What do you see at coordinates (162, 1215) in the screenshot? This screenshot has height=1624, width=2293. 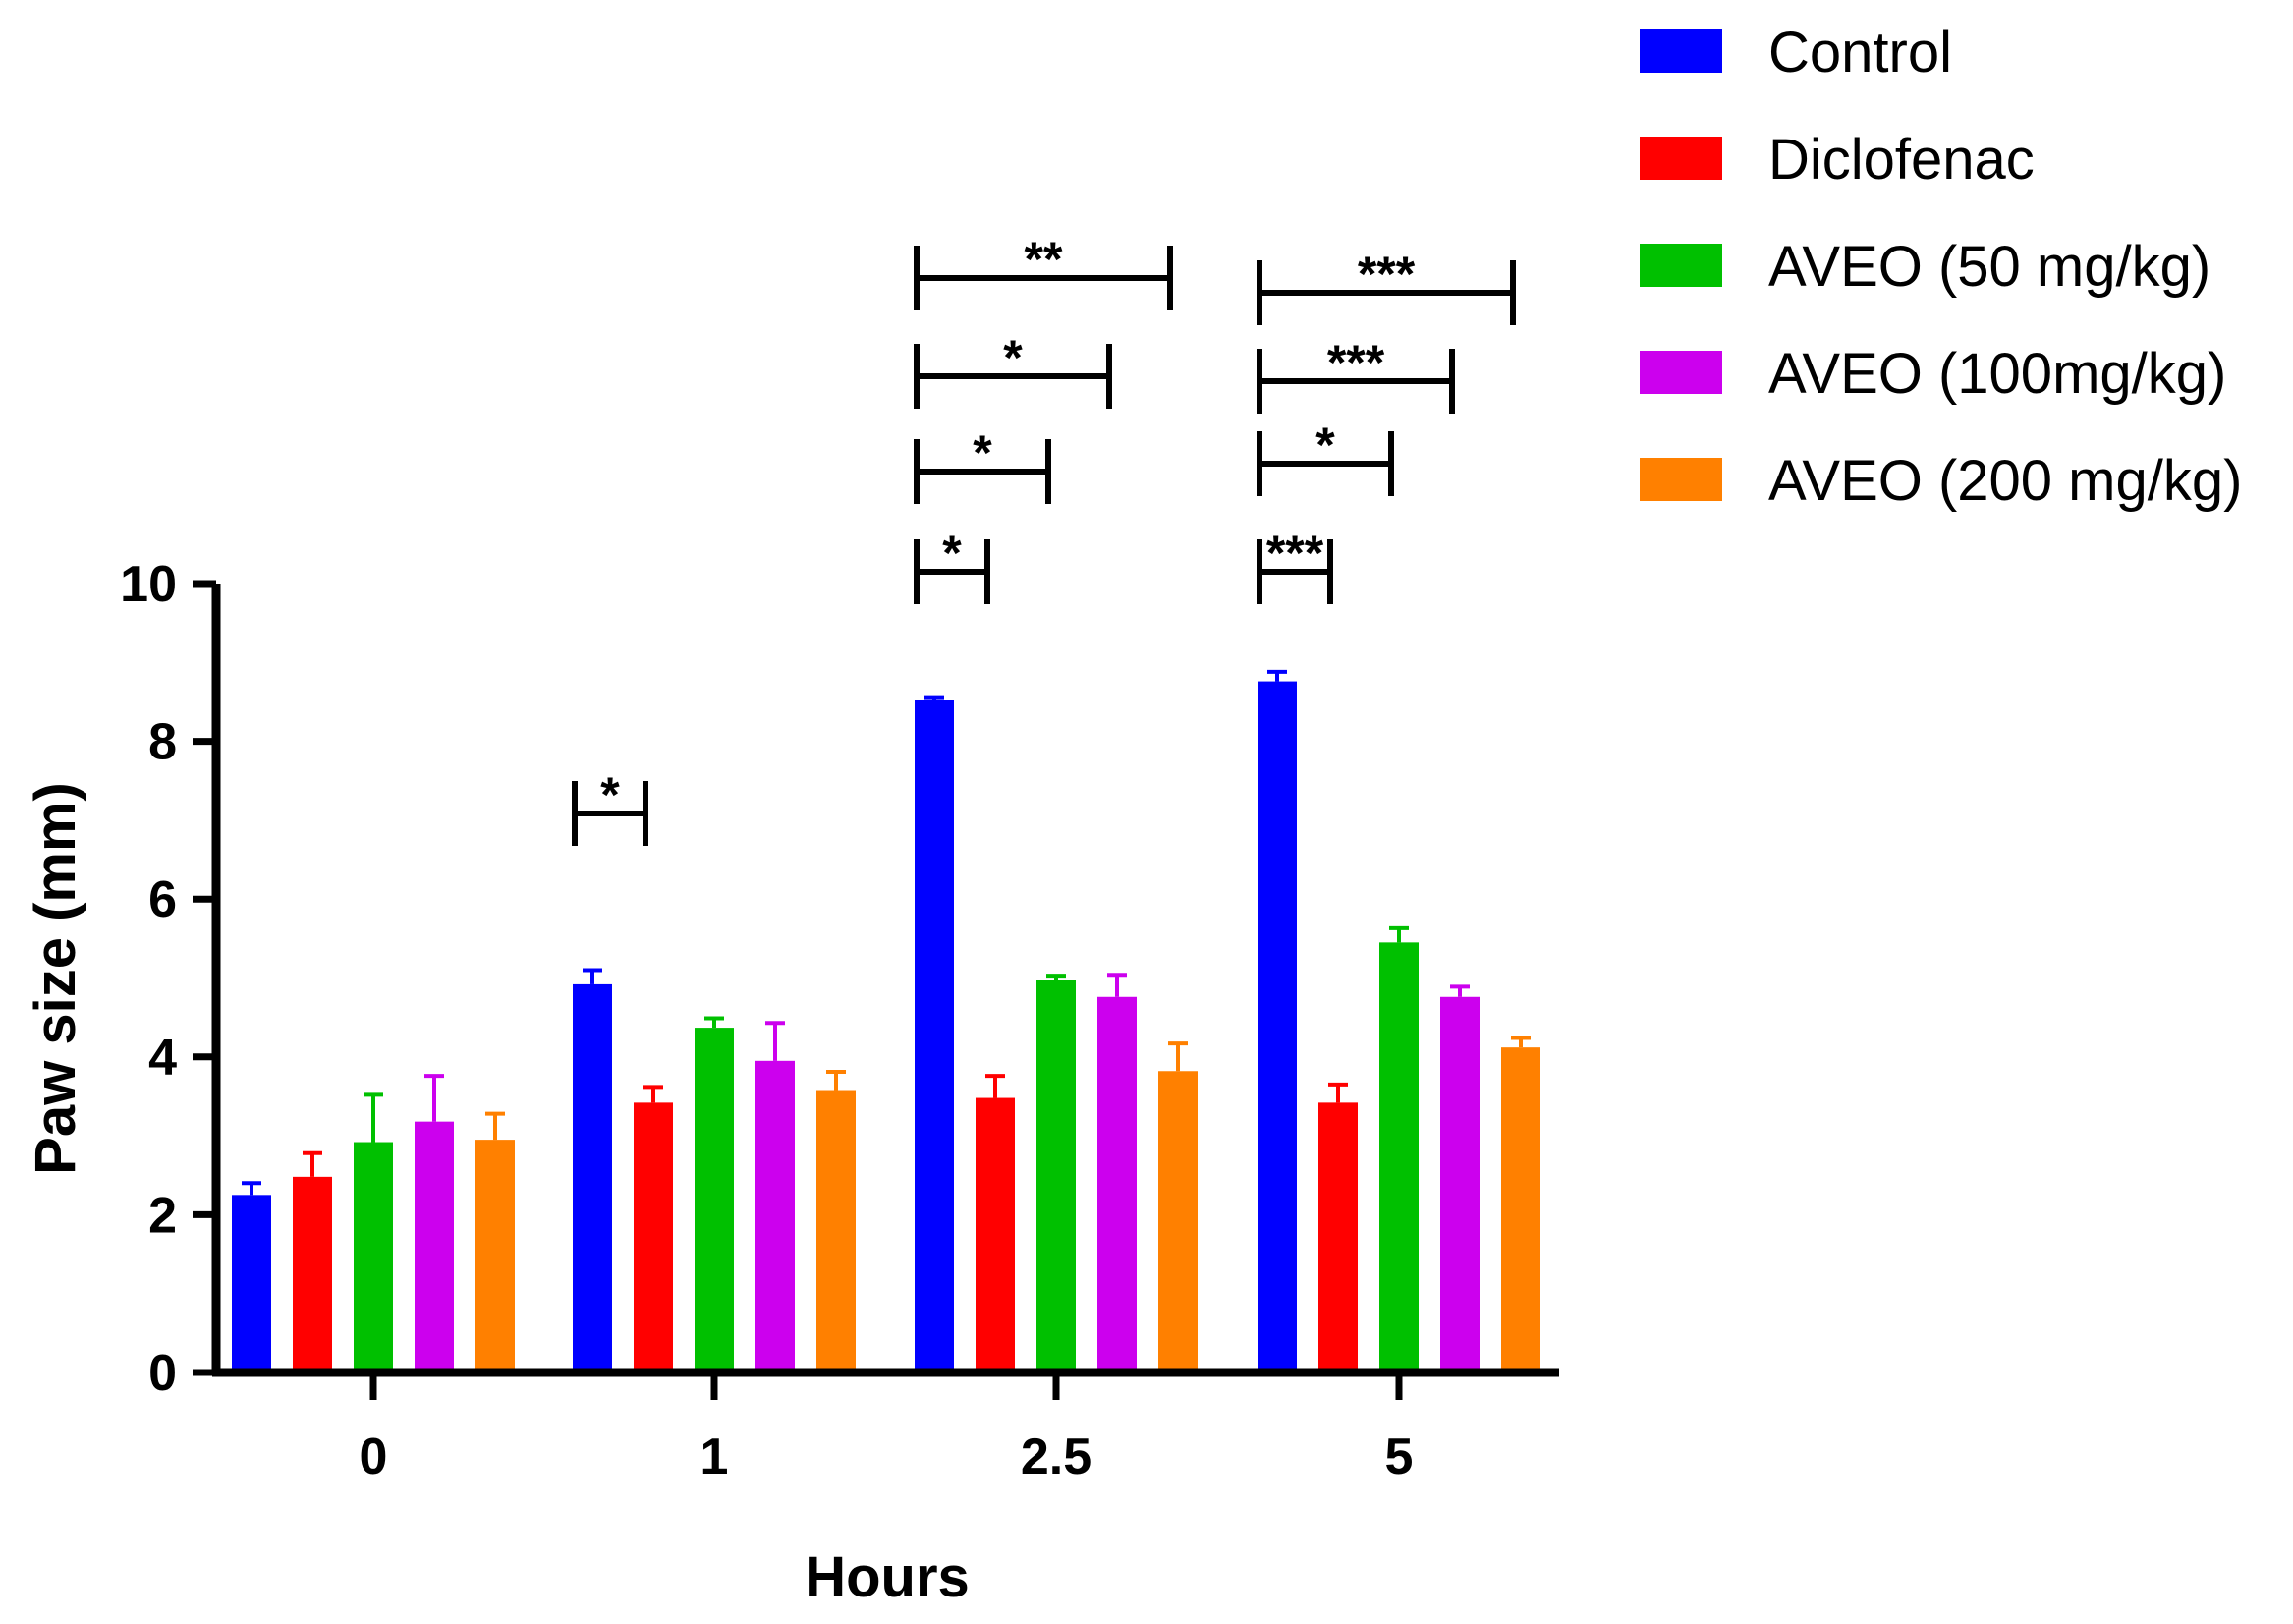 I see `y-tick-label-1: 2` at bounding box center [162, 1215].